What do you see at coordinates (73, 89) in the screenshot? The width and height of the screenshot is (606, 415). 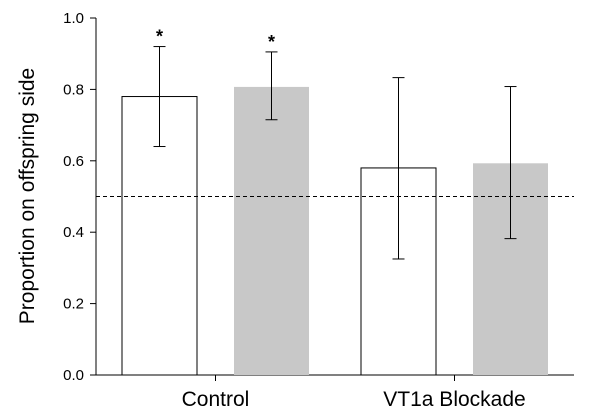 I see `y-tick-label: 0.8` at bounding box center [73, 89].